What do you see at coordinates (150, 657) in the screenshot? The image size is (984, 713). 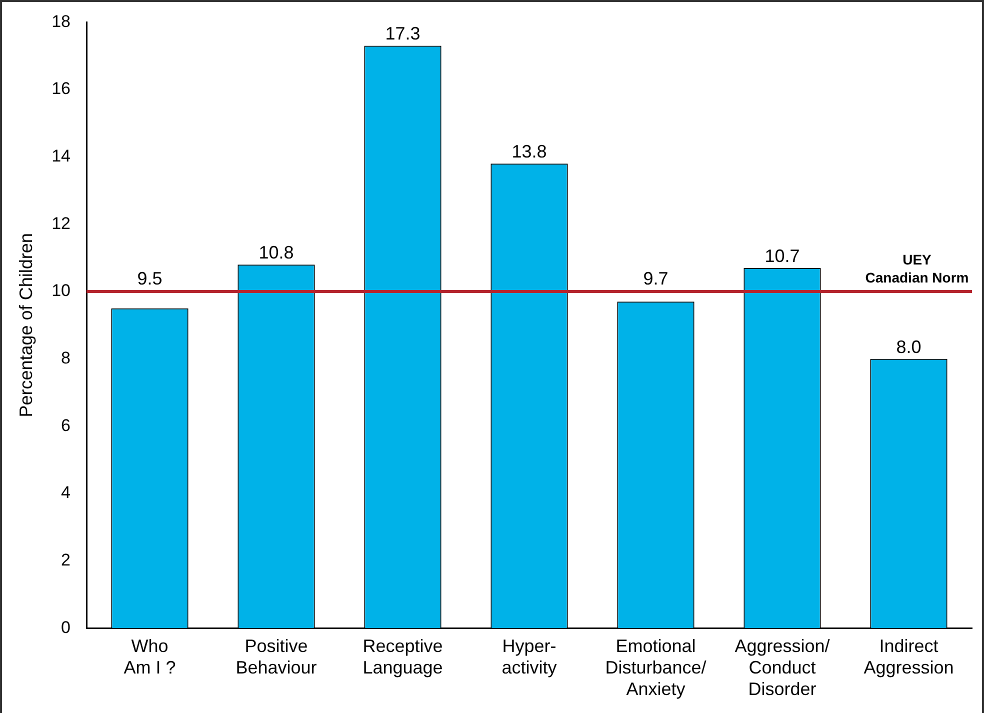 I see `x-tick-label: Who Am I ?` at bounding box center [150, 657].